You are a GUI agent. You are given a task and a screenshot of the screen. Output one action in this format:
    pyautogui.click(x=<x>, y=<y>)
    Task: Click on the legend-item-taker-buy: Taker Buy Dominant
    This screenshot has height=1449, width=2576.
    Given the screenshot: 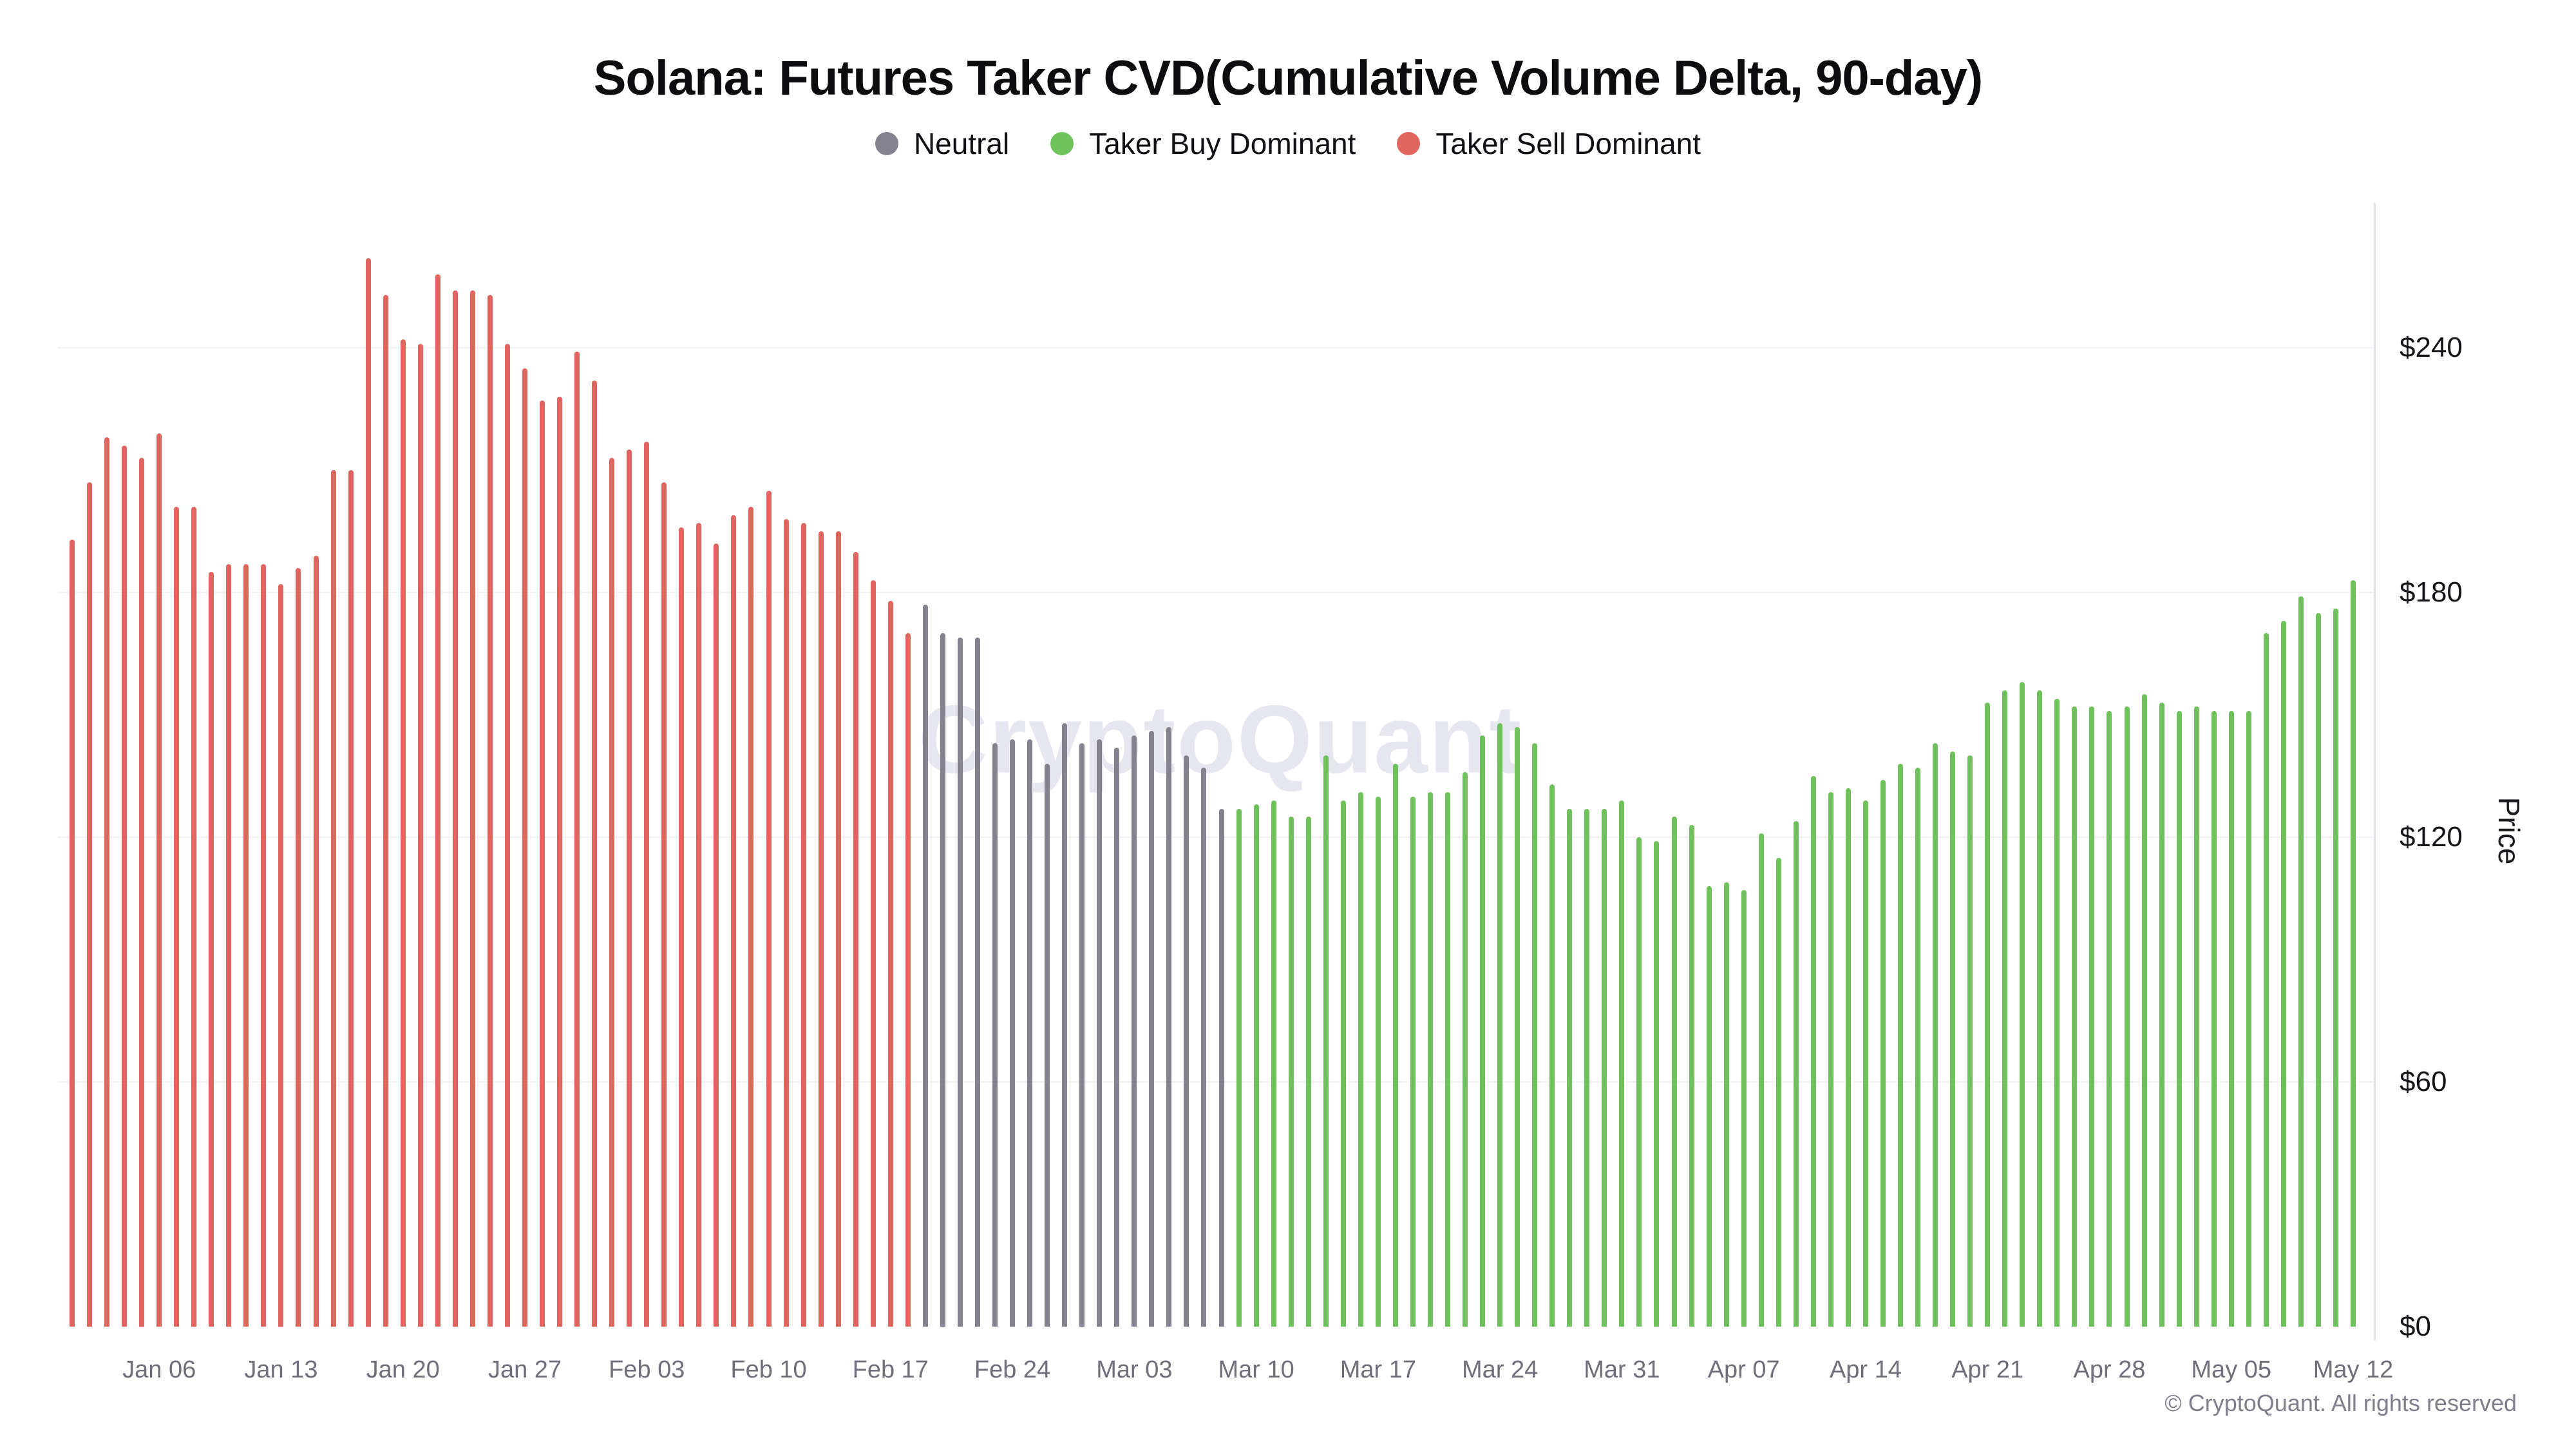 What is the action you would take?
    pyautogui.click(x=1203, y=143)
    